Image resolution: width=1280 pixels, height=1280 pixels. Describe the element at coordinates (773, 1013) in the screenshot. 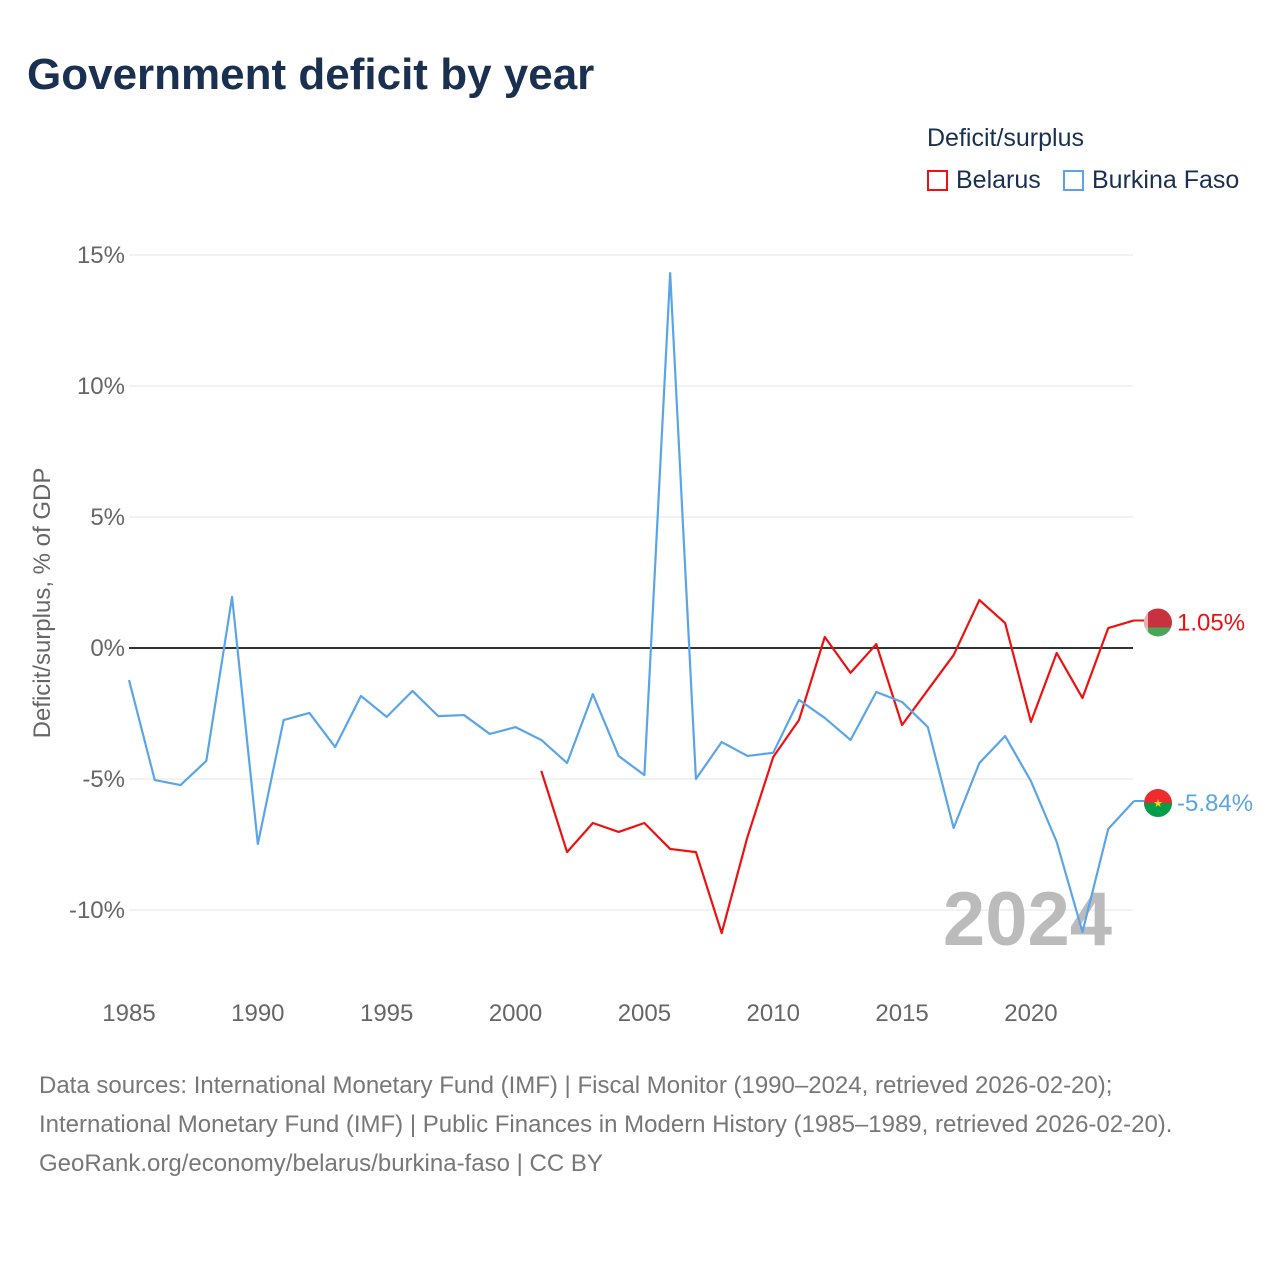

I see `x-tick-label: 2010` at that location.